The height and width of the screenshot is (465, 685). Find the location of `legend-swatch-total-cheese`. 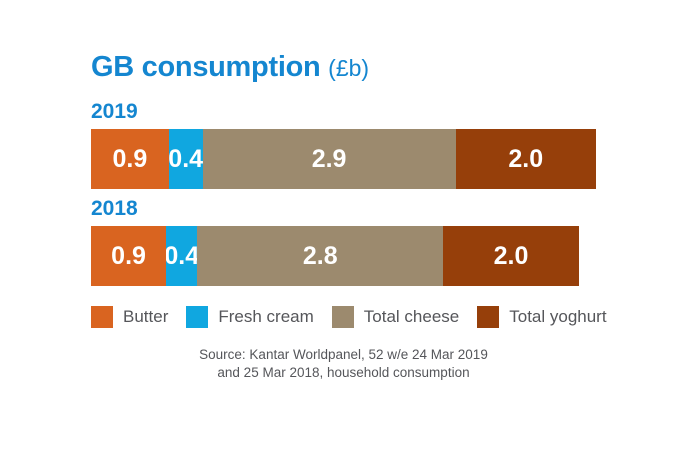

legend-swatch-total-cheese is located at coordinates (342, 317).